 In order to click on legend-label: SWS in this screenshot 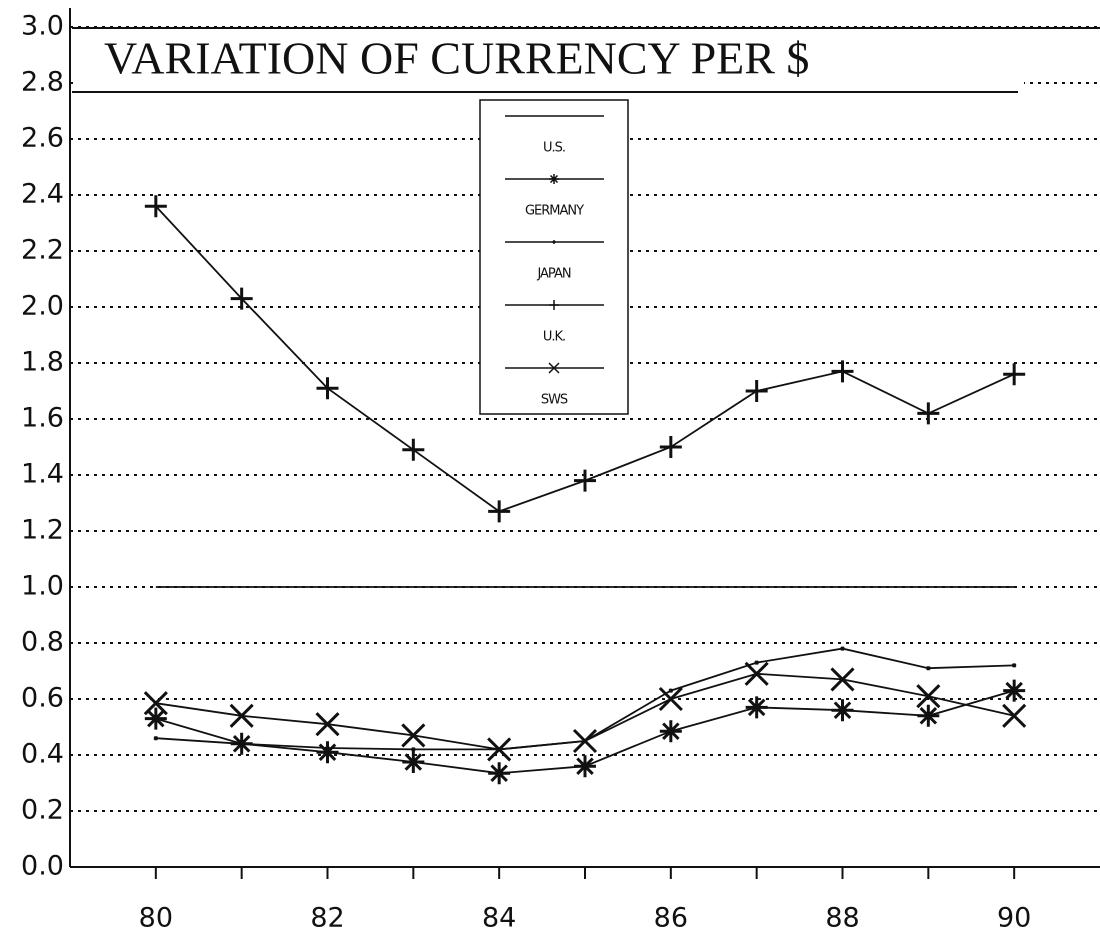, I will do `click(554, 400)`.